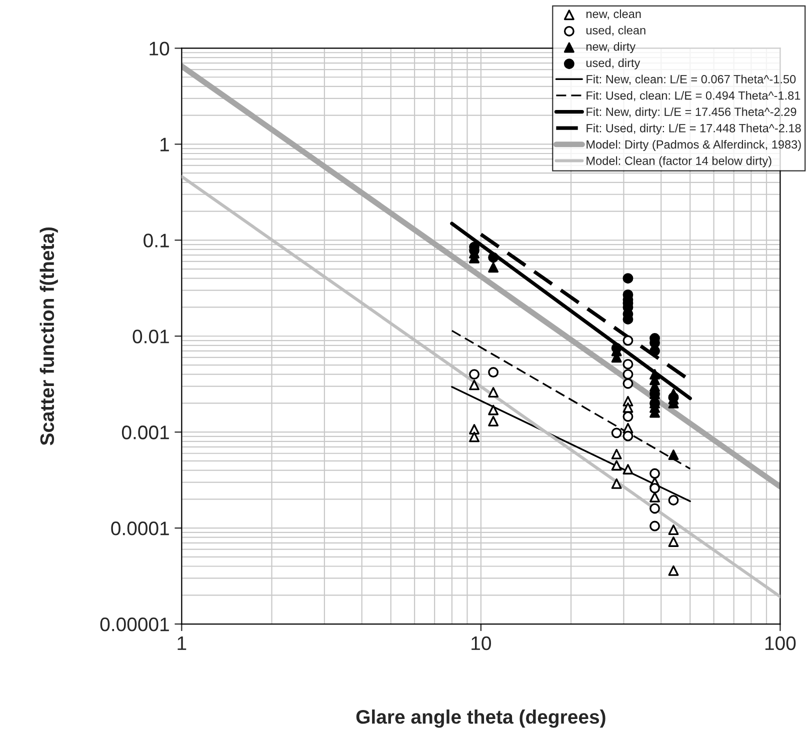 This screenshot has height=742, width=811. Describe the element at coordinates (693, 96) in the screenshot. I see `legend-label: Fit: Used, clean: L/E = 0.494 Theta^-1.81` at that location.